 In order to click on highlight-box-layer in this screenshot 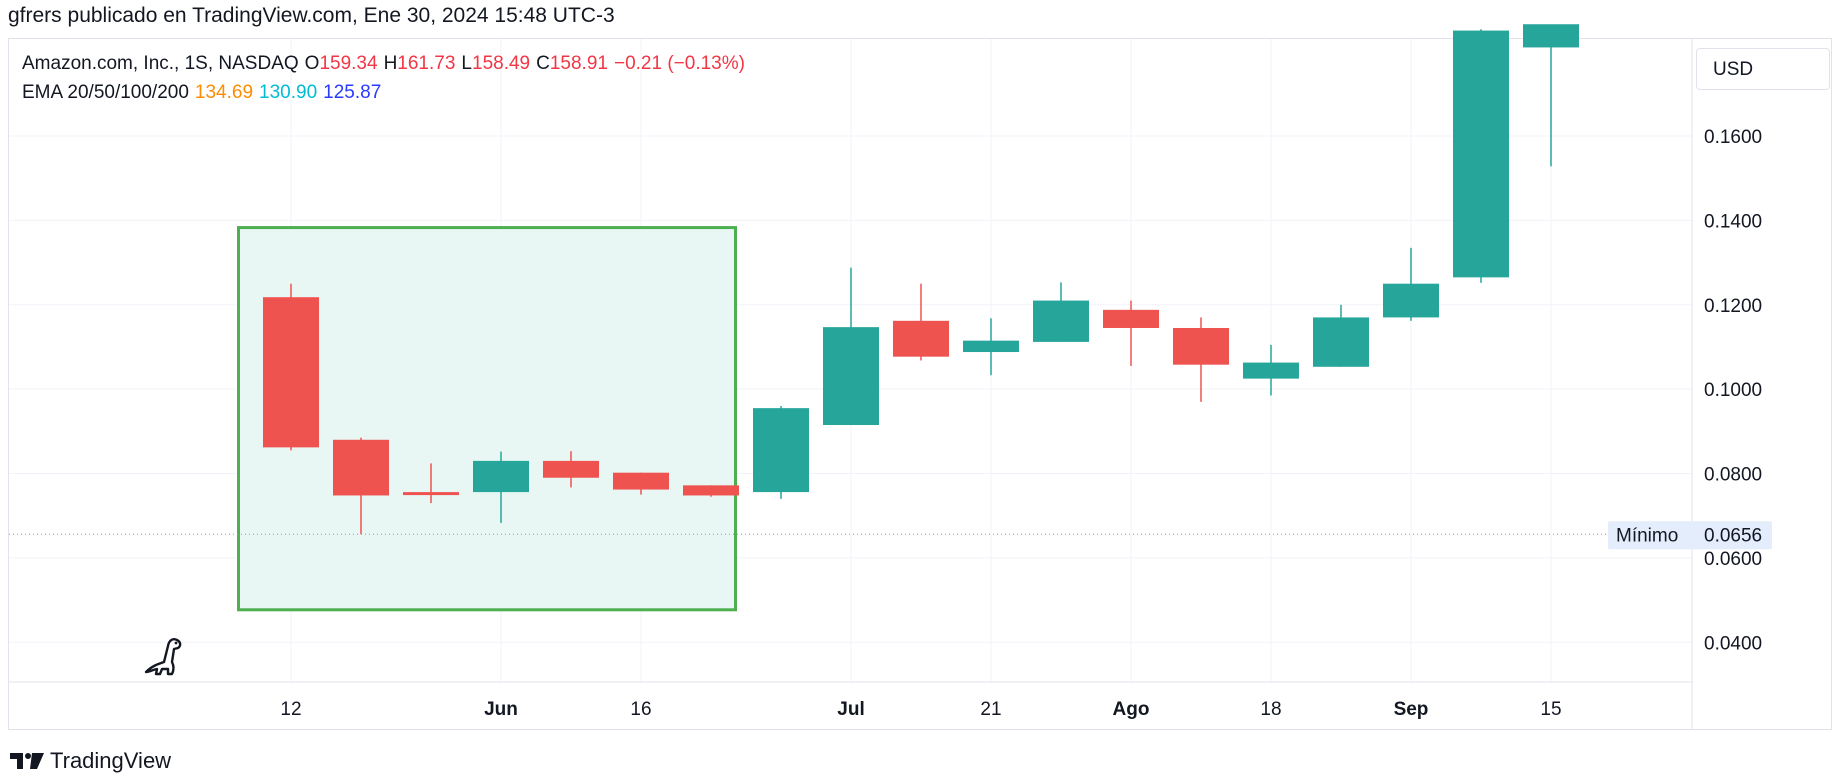, I will do `click(487, 419)`.